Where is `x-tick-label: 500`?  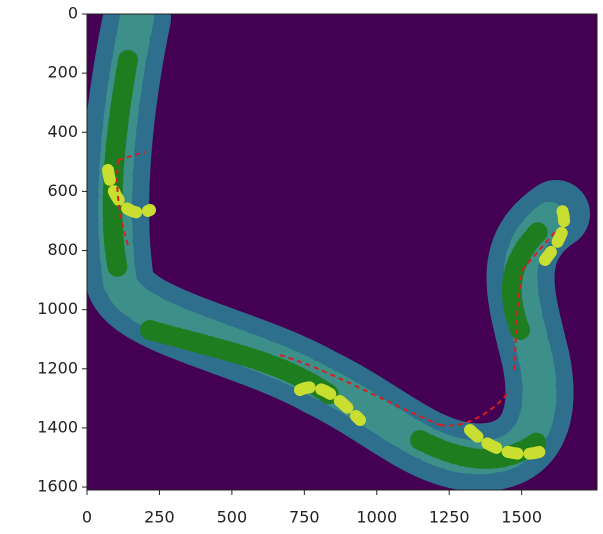
x-tick-label: 500 is located at coordinates (232, 517).